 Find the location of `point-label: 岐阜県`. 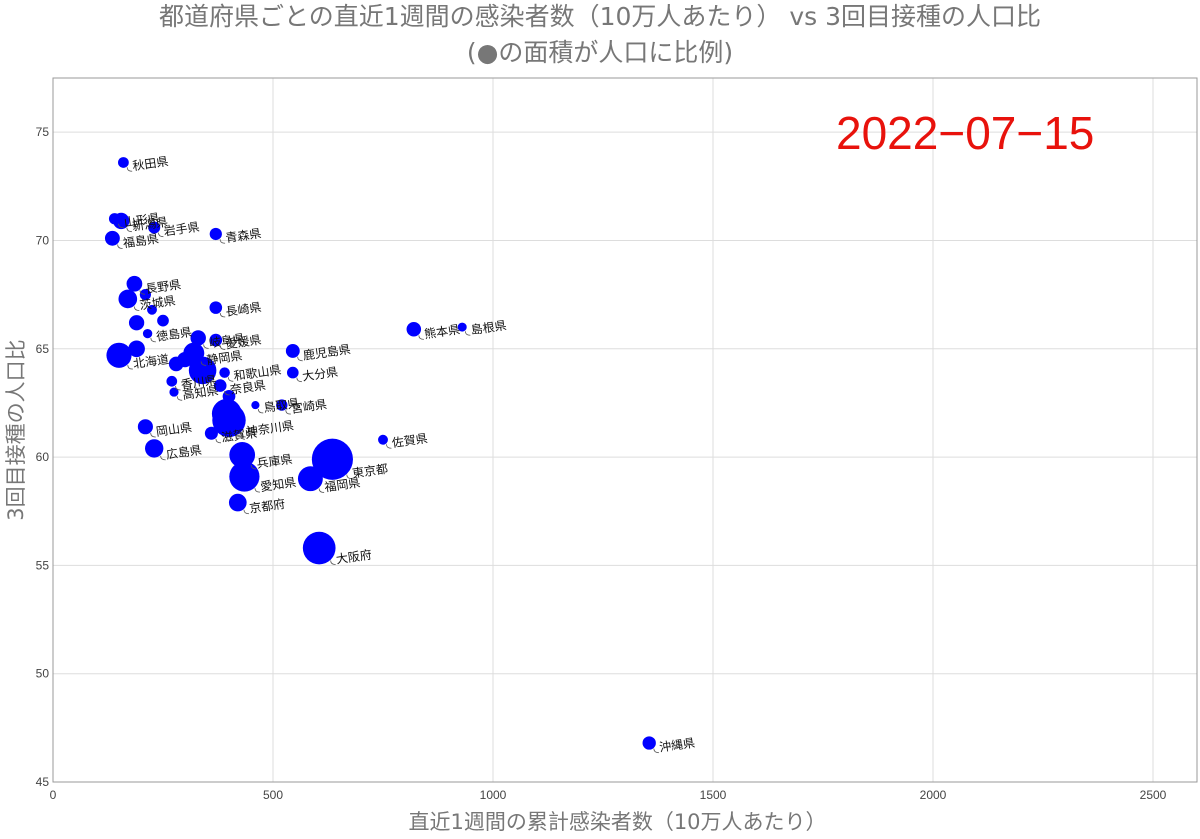

point-label: 岐阜県 is located at coordinates (227, 340).